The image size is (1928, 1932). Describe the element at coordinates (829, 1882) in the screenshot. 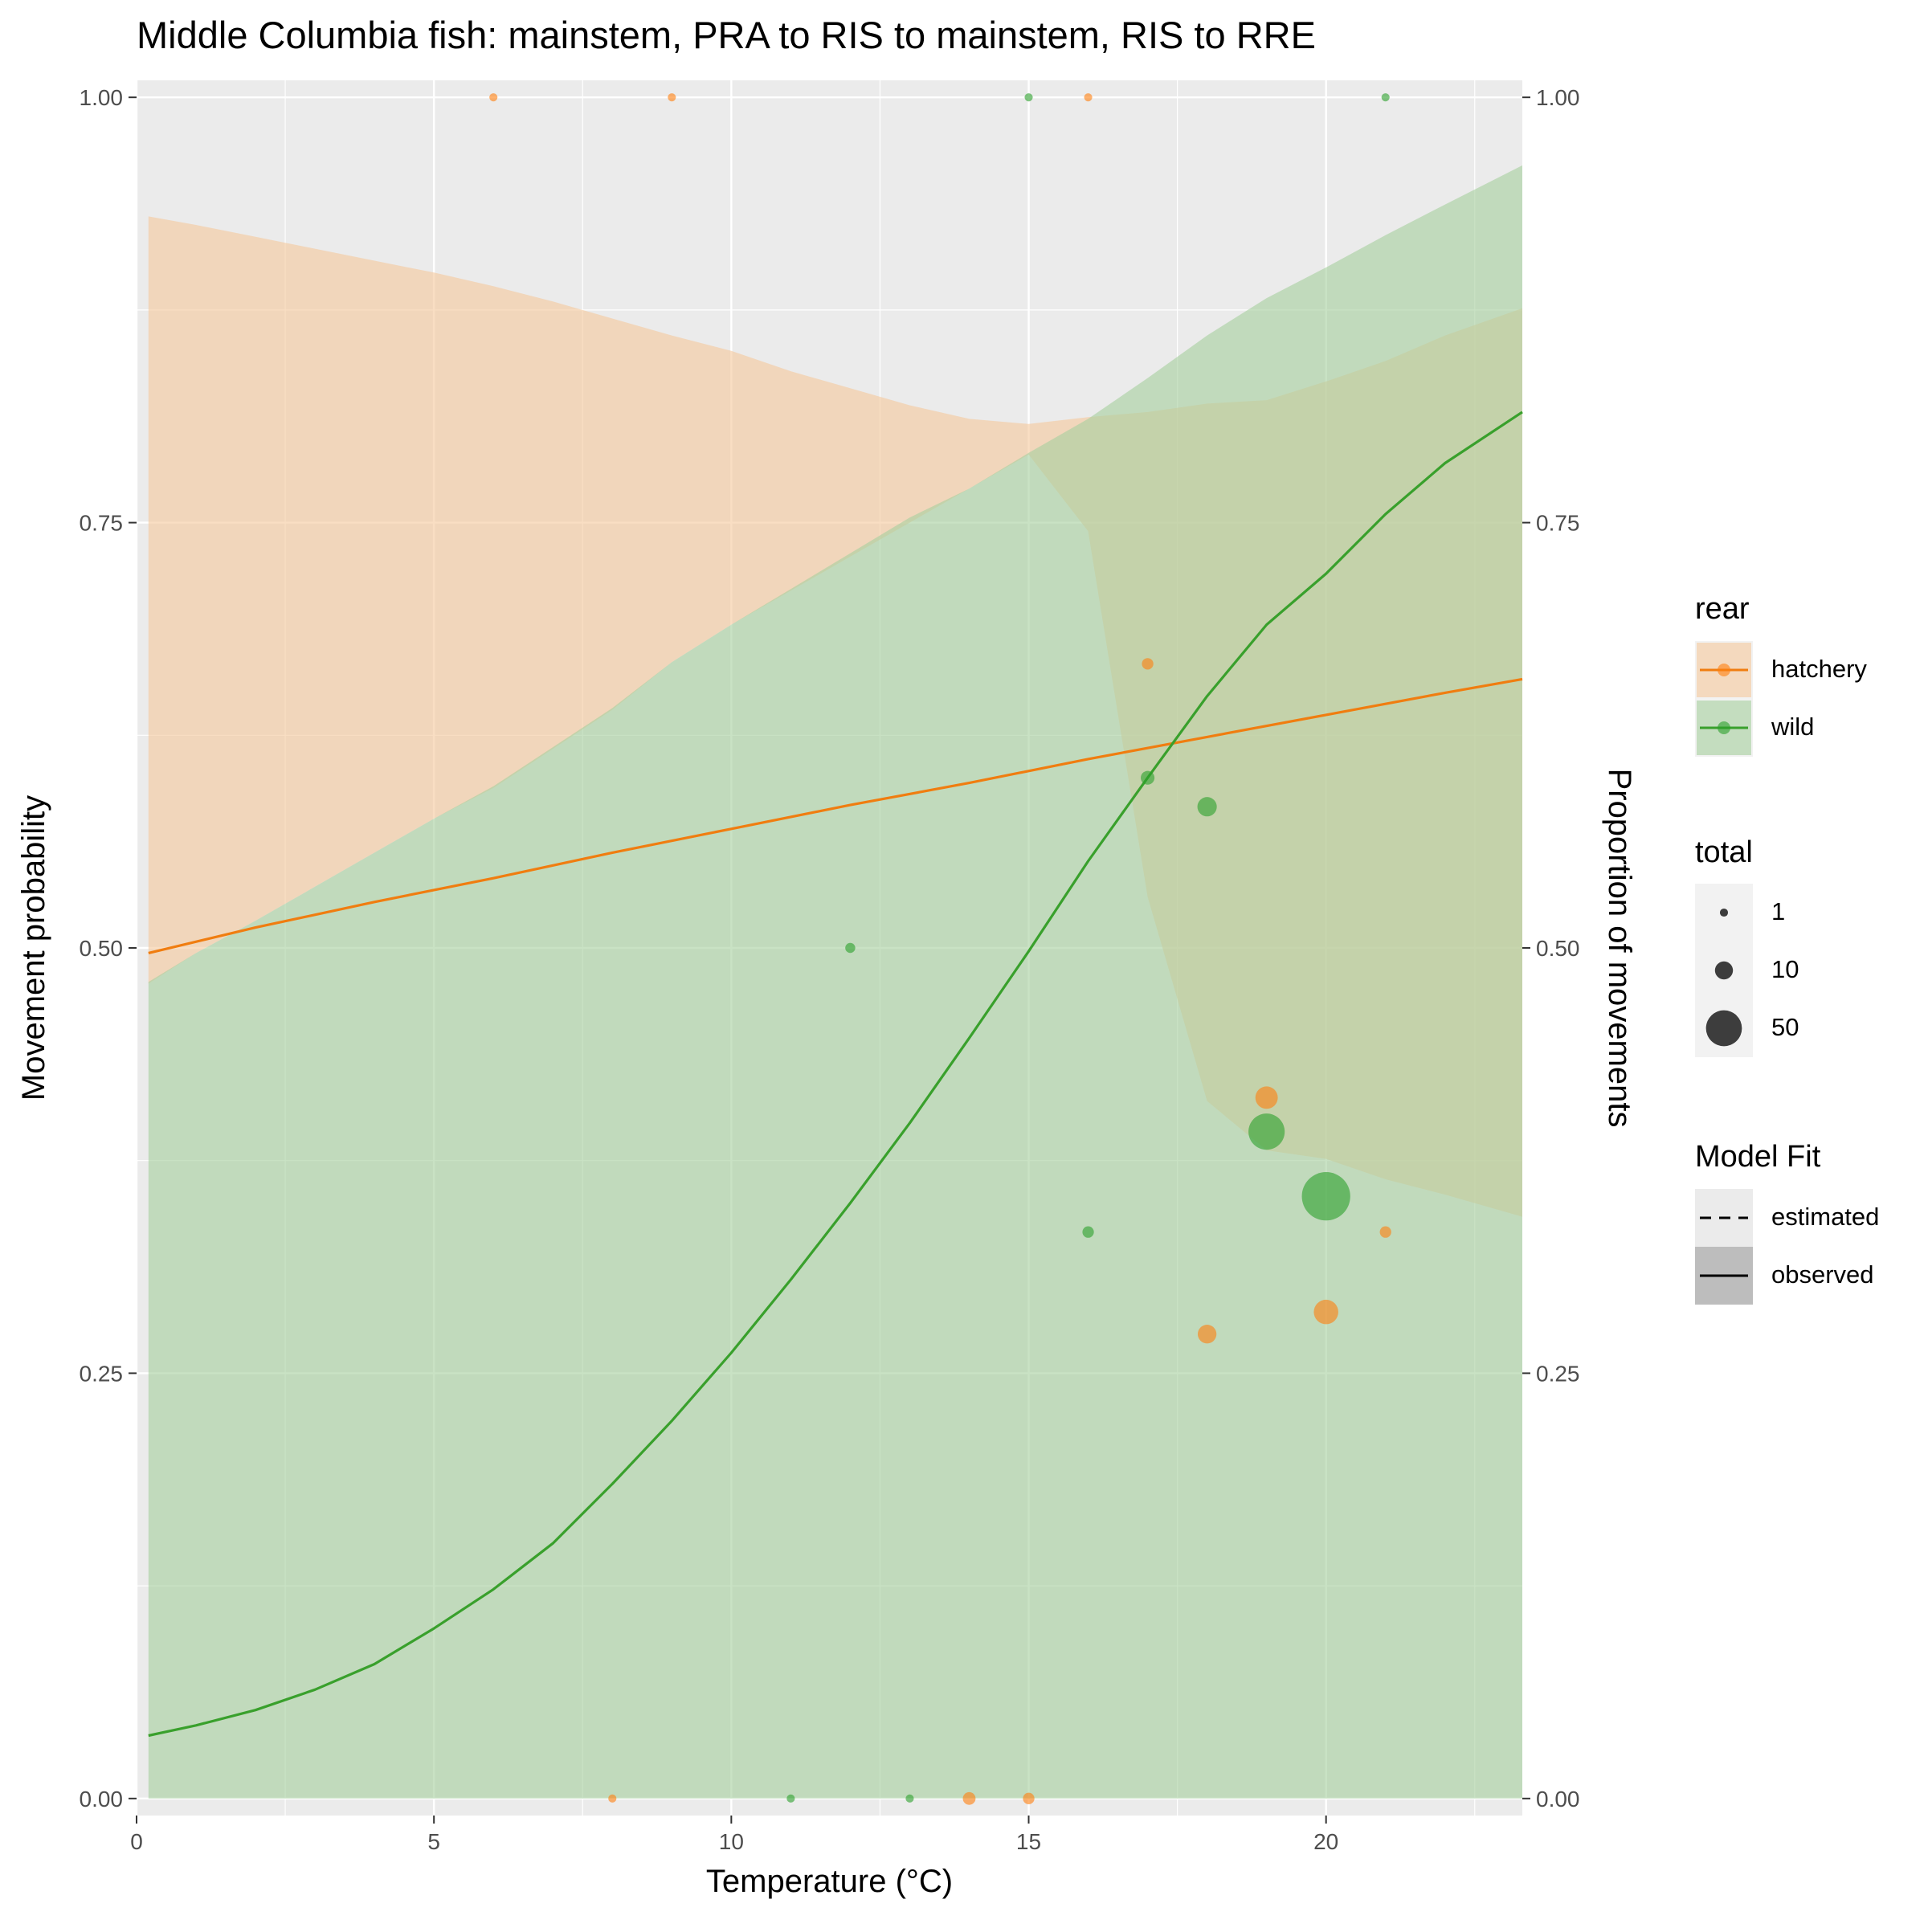

I see `x-axis-title: Temperature (°C)` at that location.